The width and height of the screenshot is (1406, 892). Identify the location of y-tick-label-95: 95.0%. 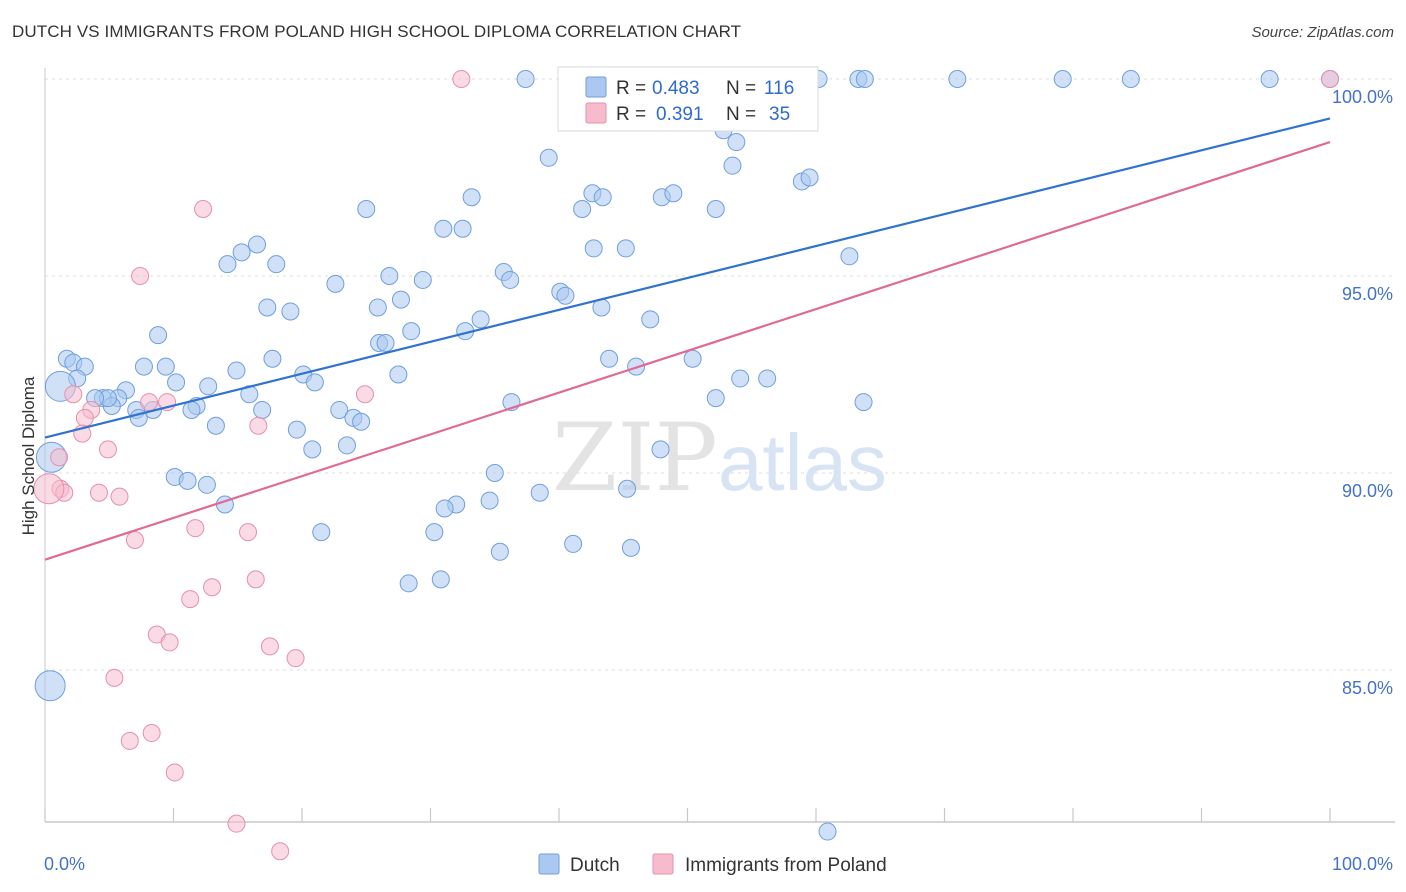
(1367, 294).